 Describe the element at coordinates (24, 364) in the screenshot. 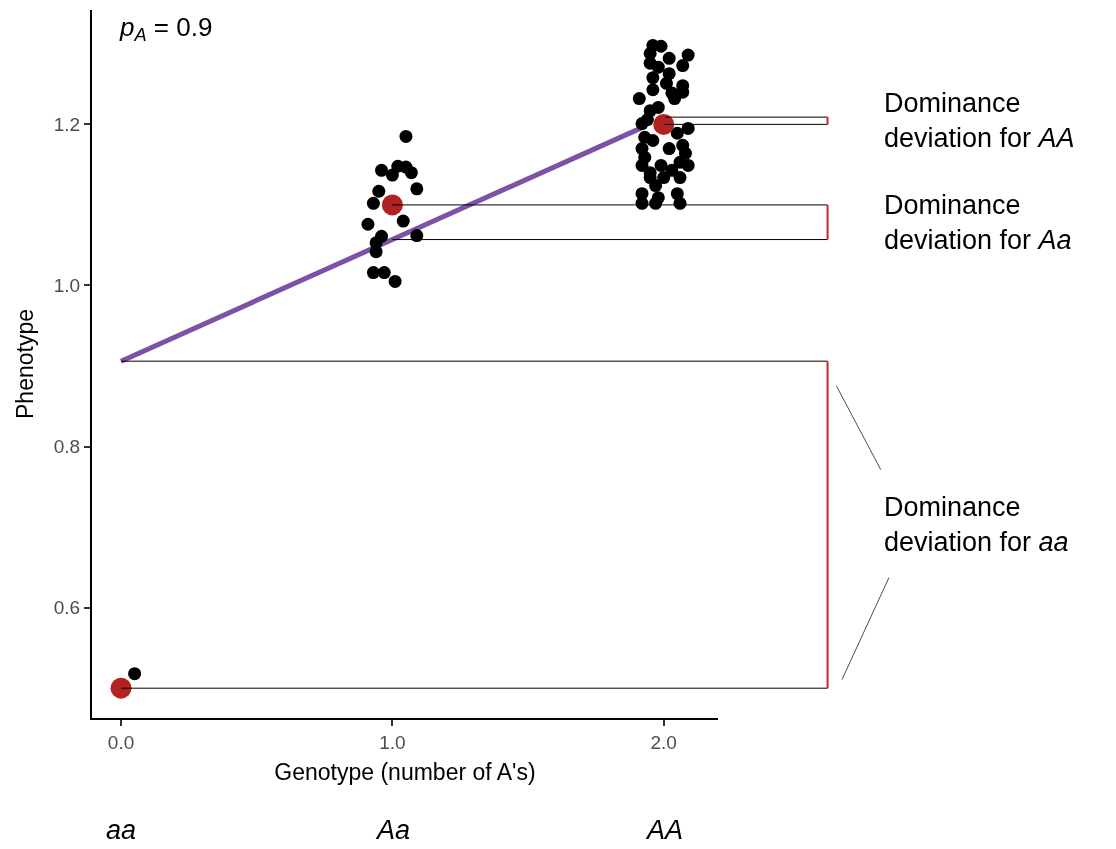

I see `y-axis-title: Phenotype` at that location.